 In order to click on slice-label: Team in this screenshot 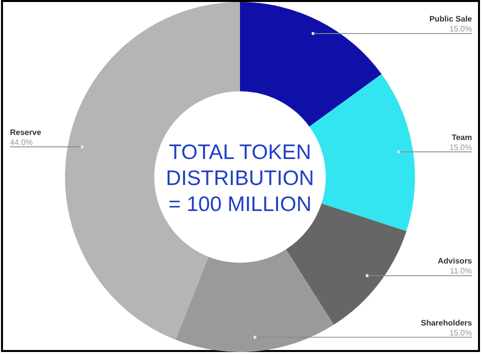, I will do `click(462, 137)`.